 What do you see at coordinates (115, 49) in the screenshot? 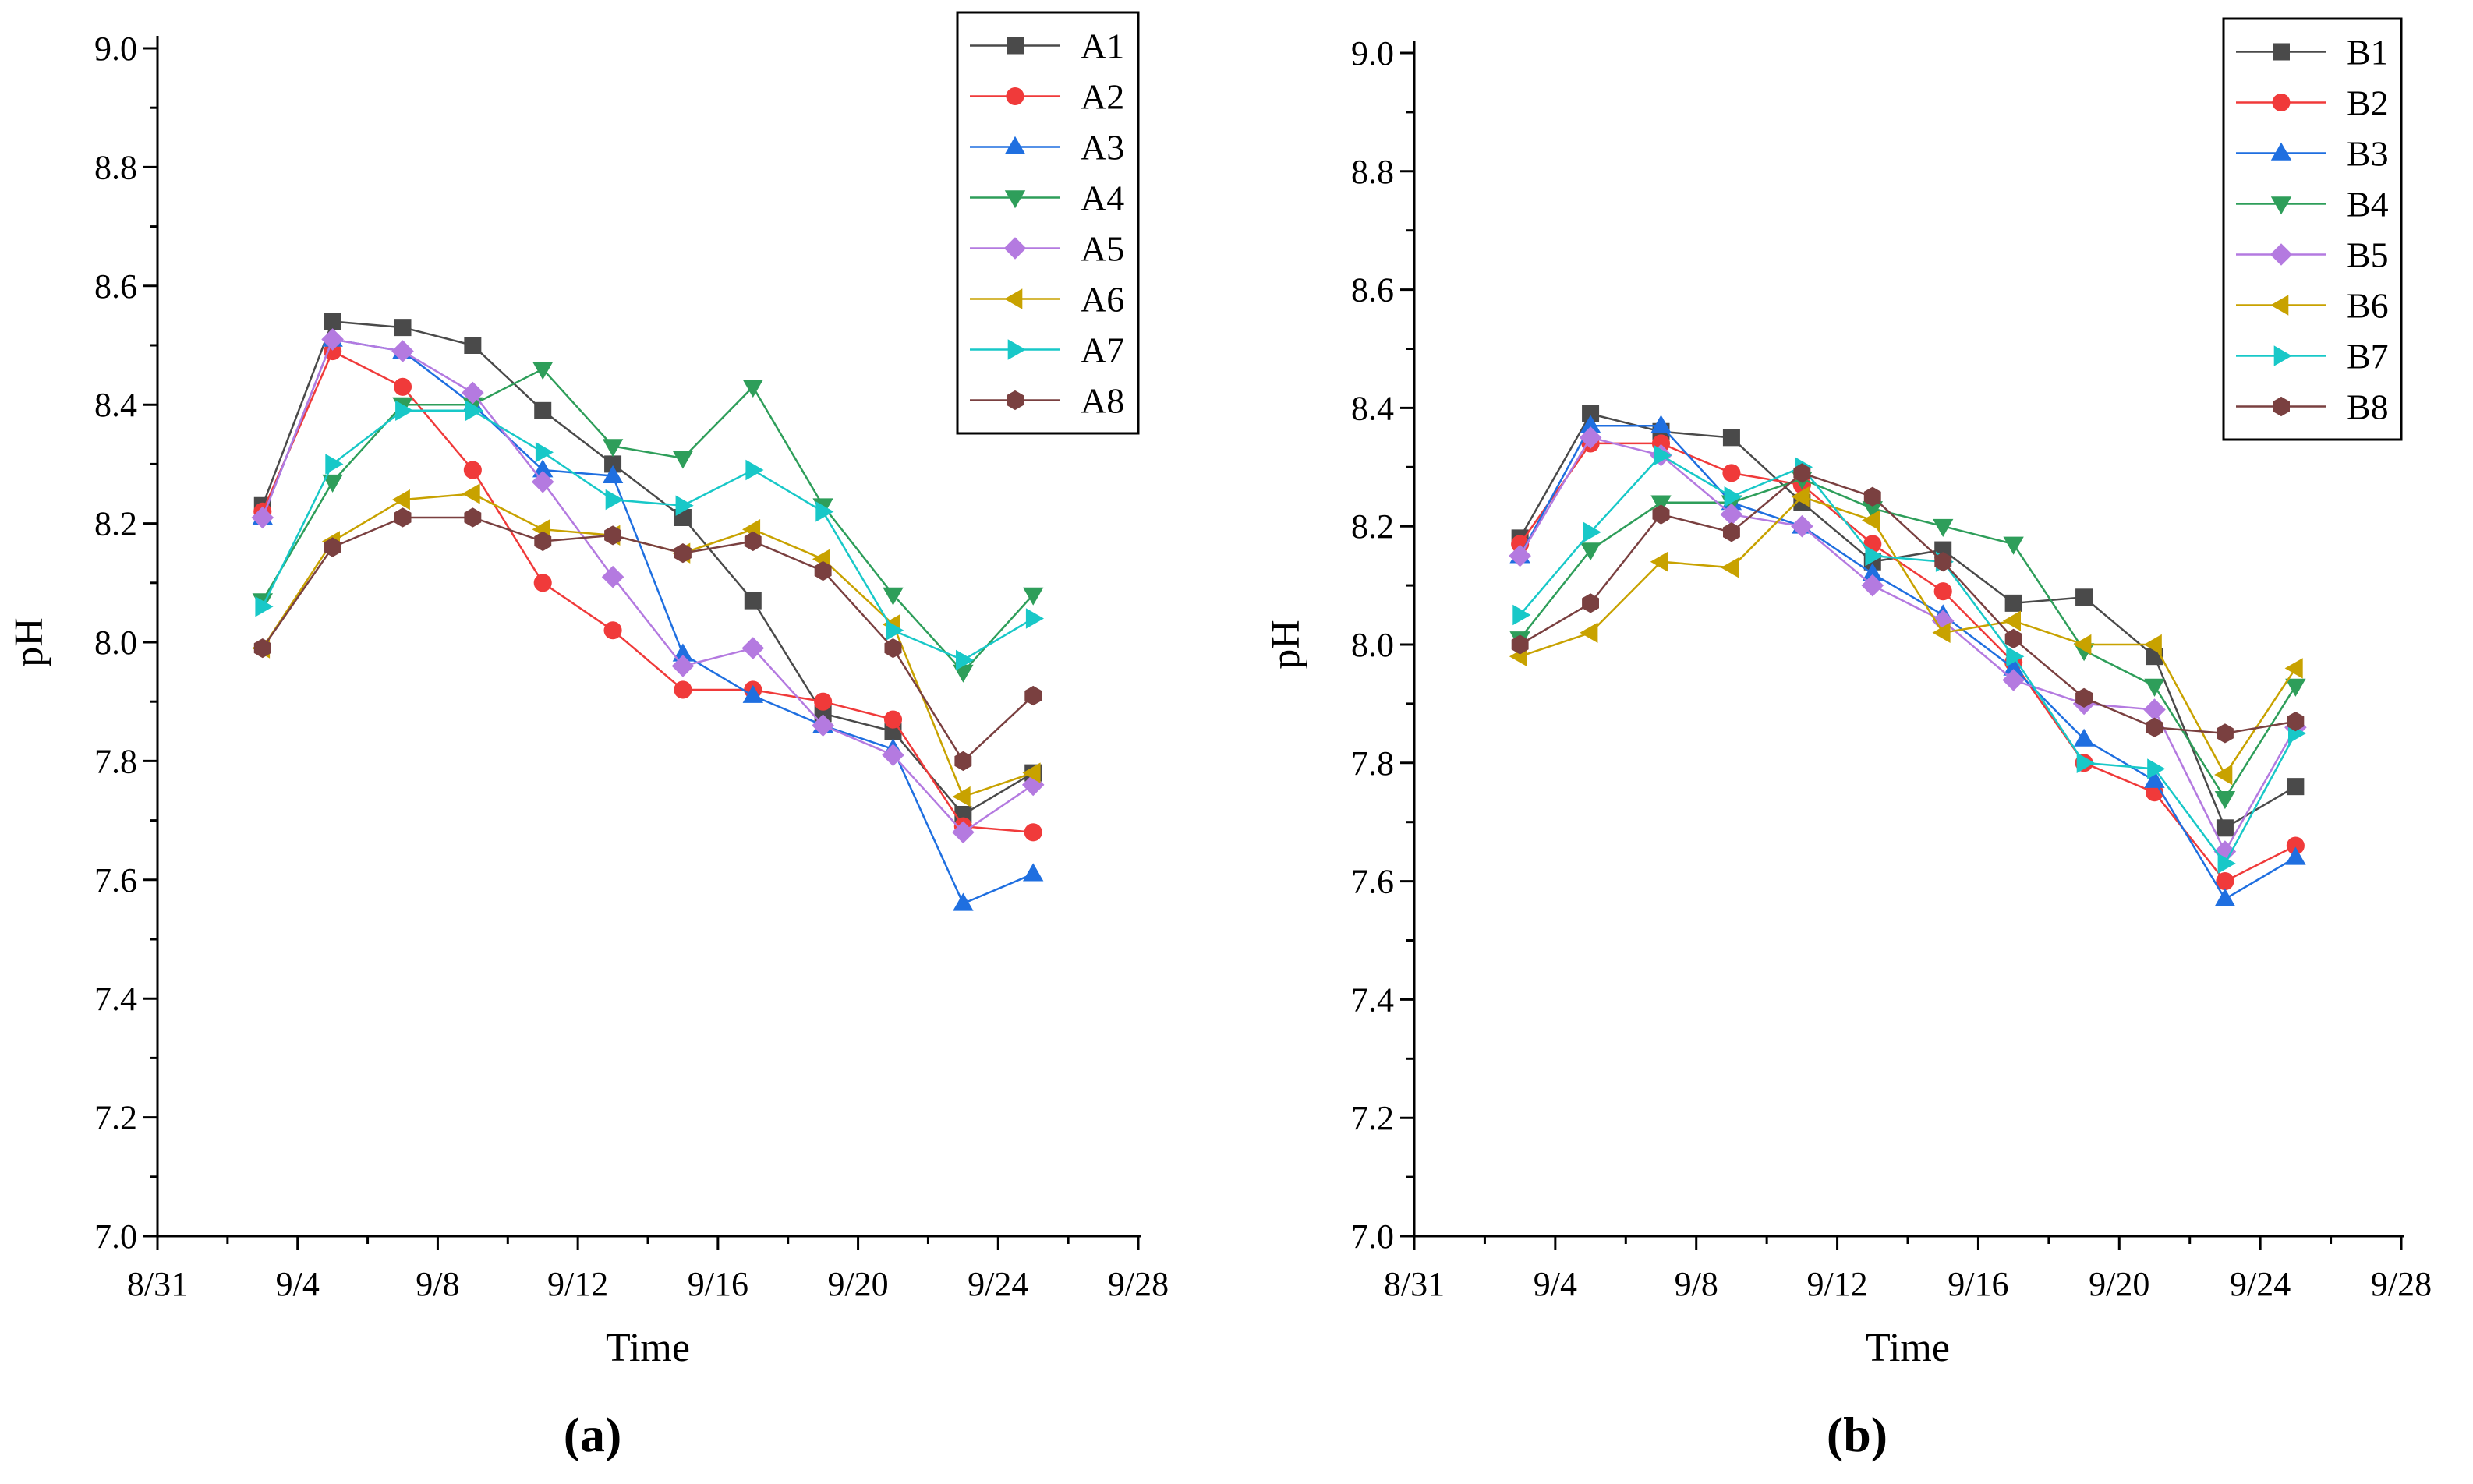
I see `y-tick-label: 9.0` at bounding box center [115, 49].